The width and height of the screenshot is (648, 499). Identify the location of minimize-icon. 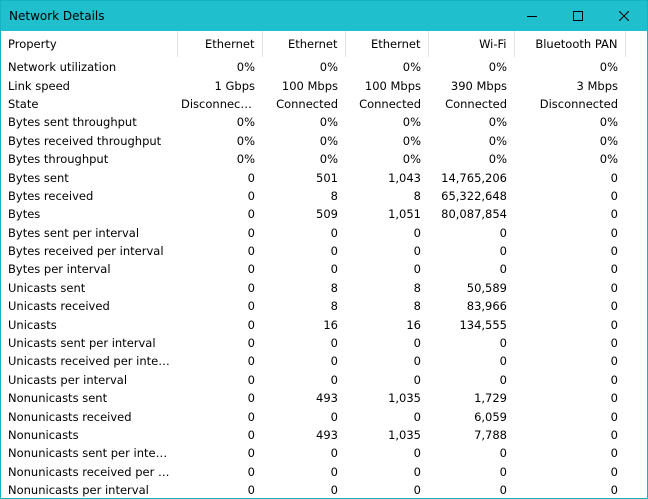
(532, 16).